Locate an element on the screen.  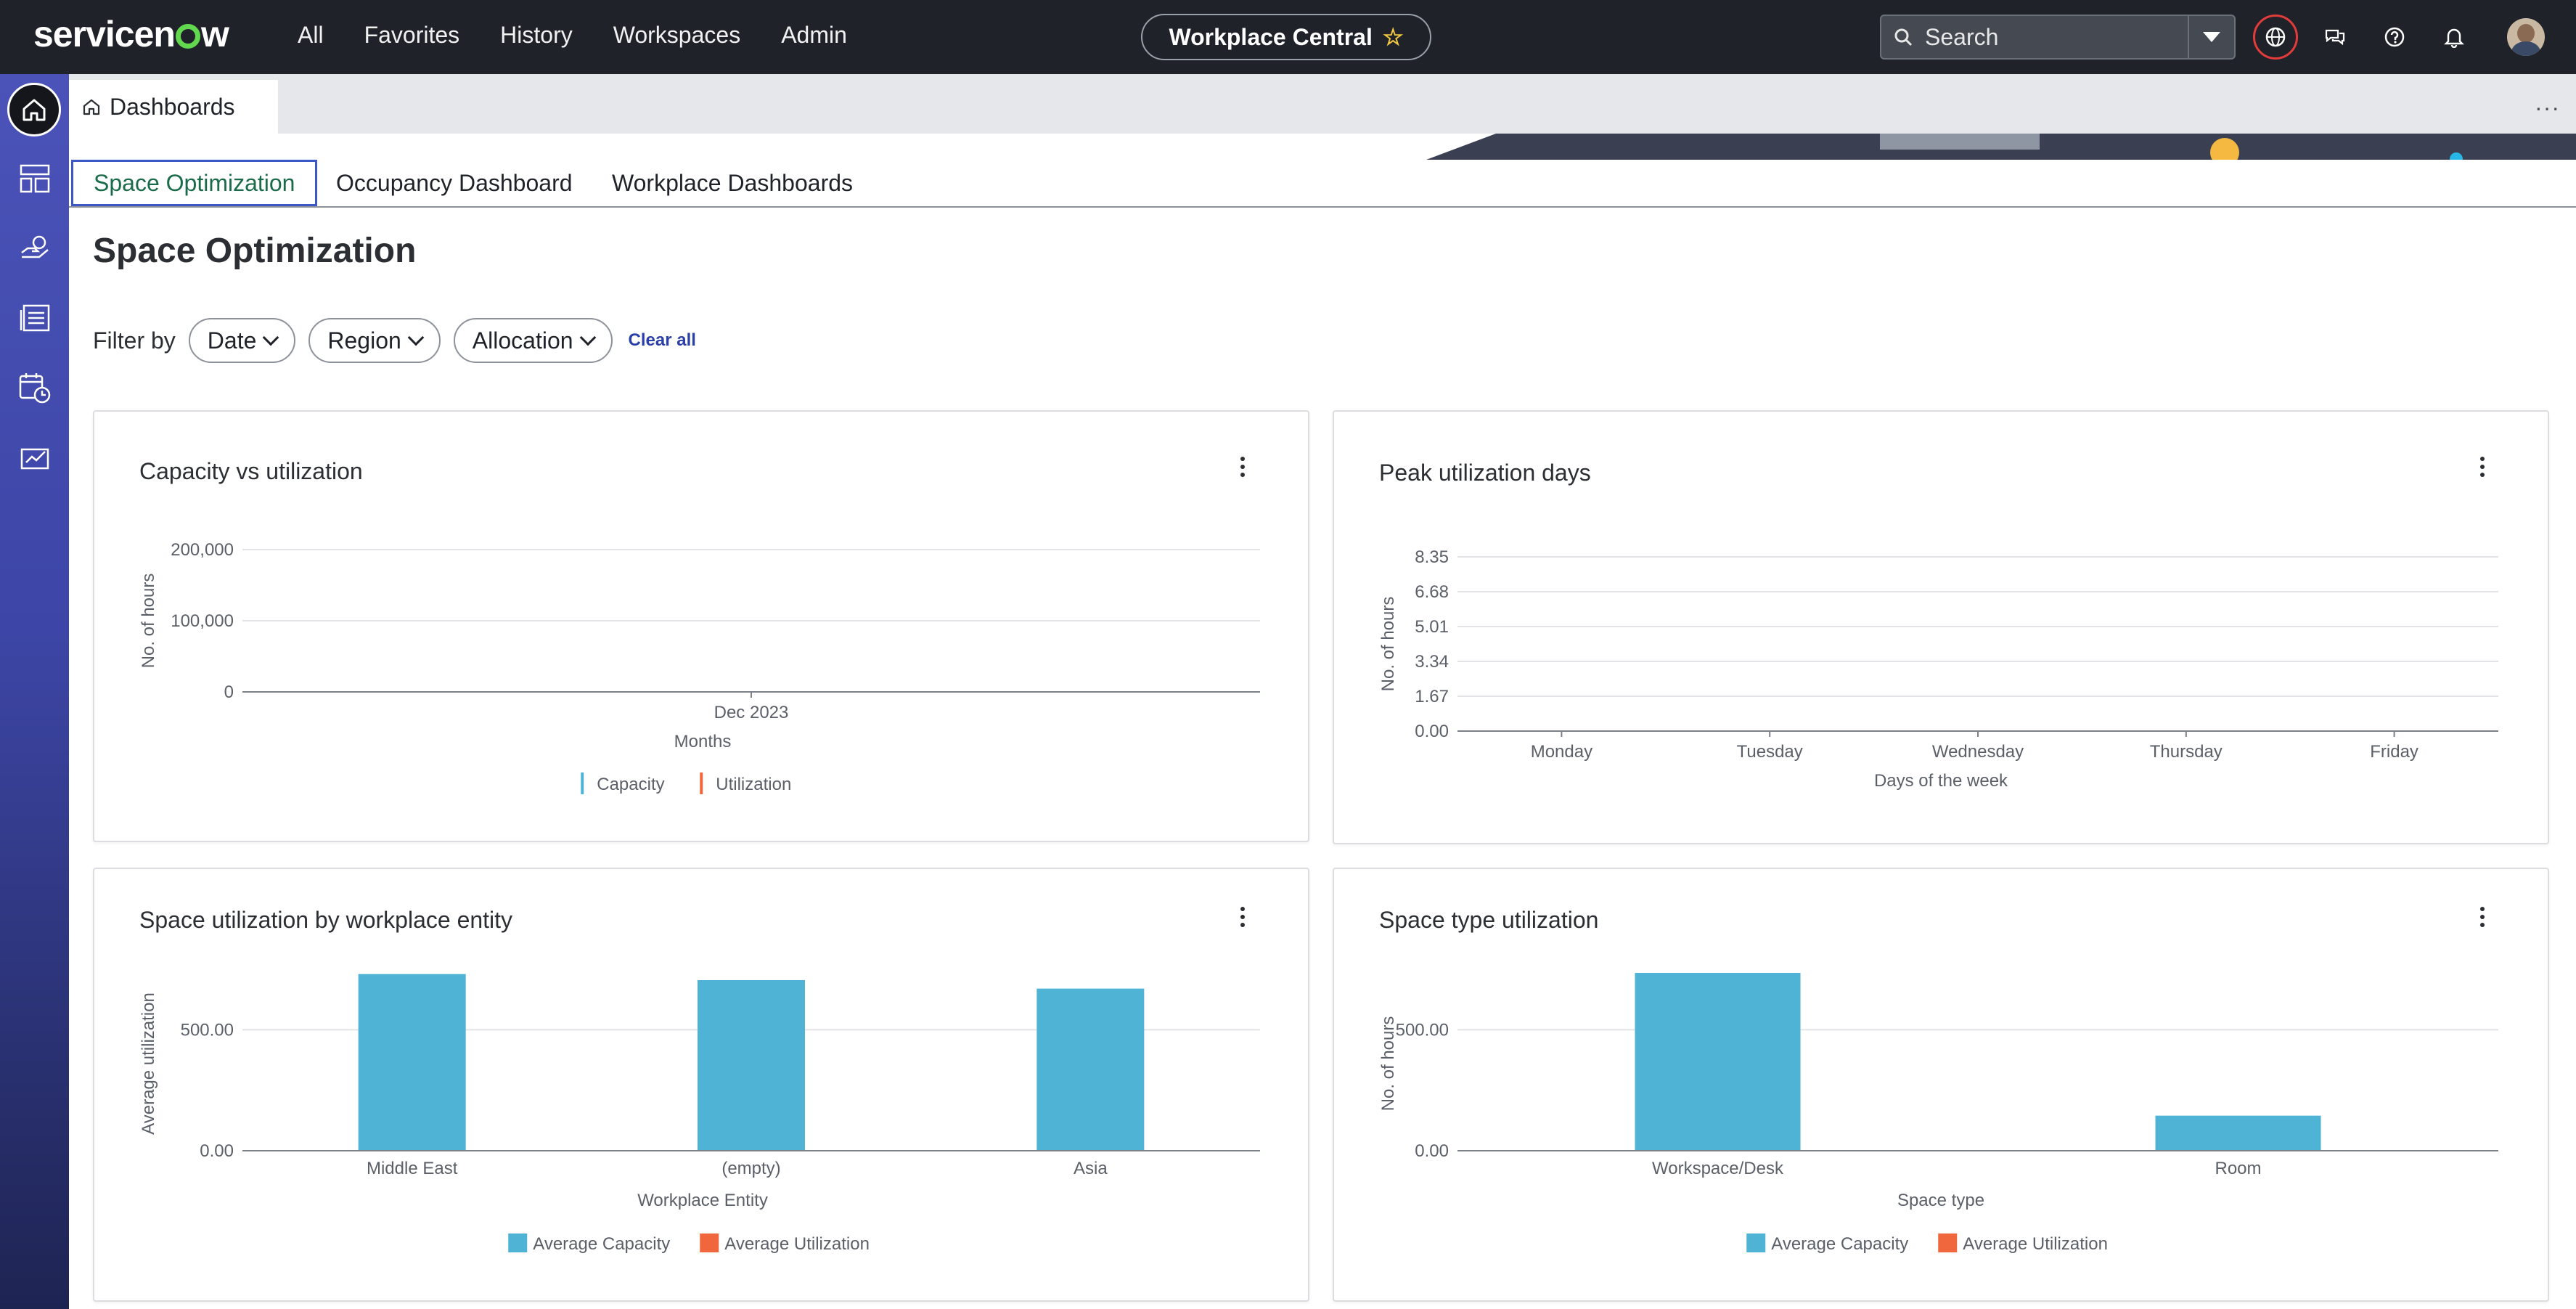
filter-region: Region is located at coordinates (374, 340).